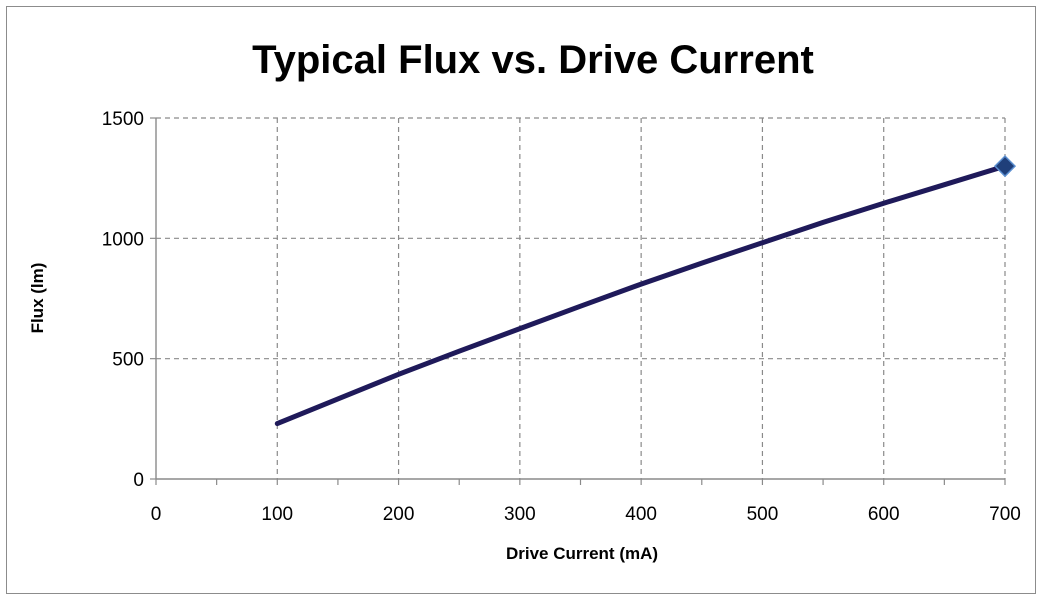  I want to click on tick-label-x-400: 400, so click(641, 514).